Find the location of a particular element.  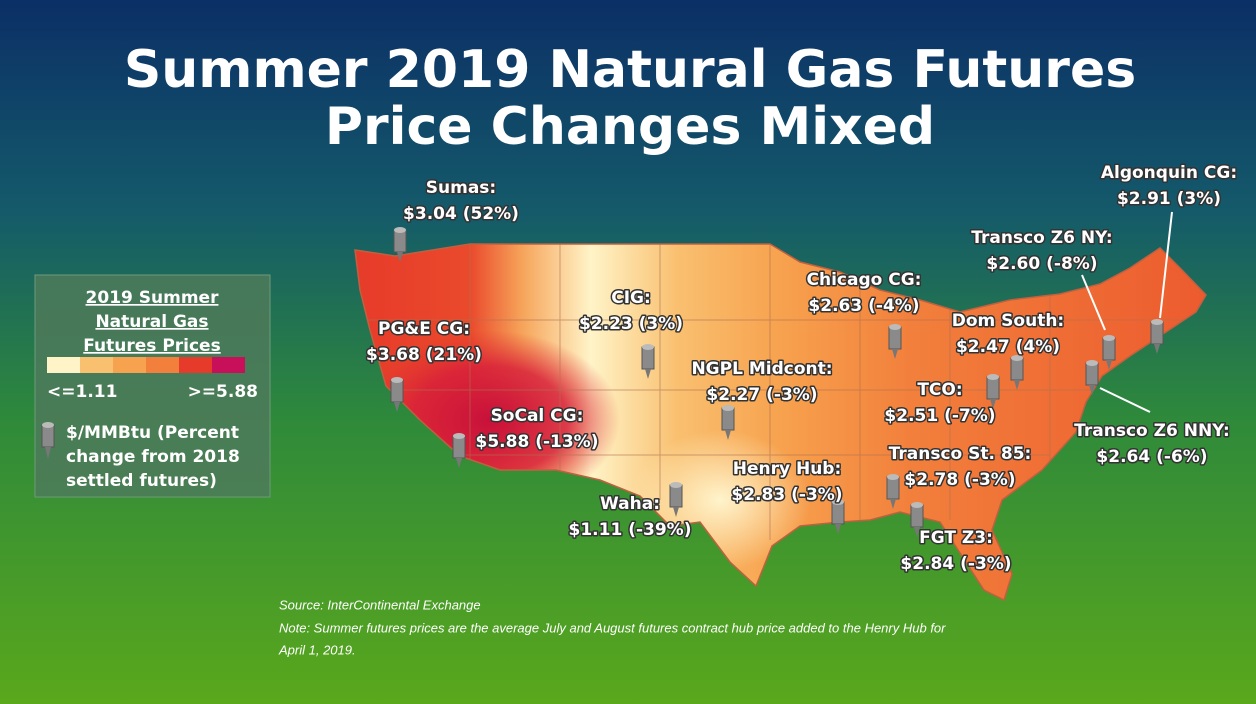

hub-name: Chicago CG: is located at coordinates (864, 280).